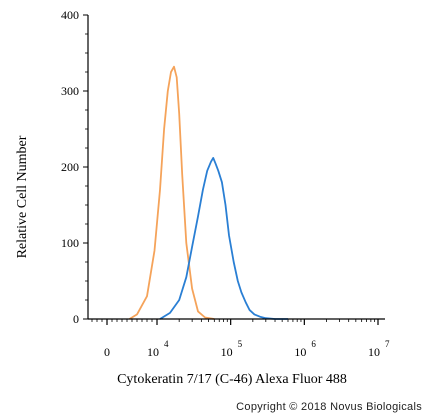  Describe the element at coordinates (240, 344) in the screenshot. I see `x-tick-exponent: 5` at that location.